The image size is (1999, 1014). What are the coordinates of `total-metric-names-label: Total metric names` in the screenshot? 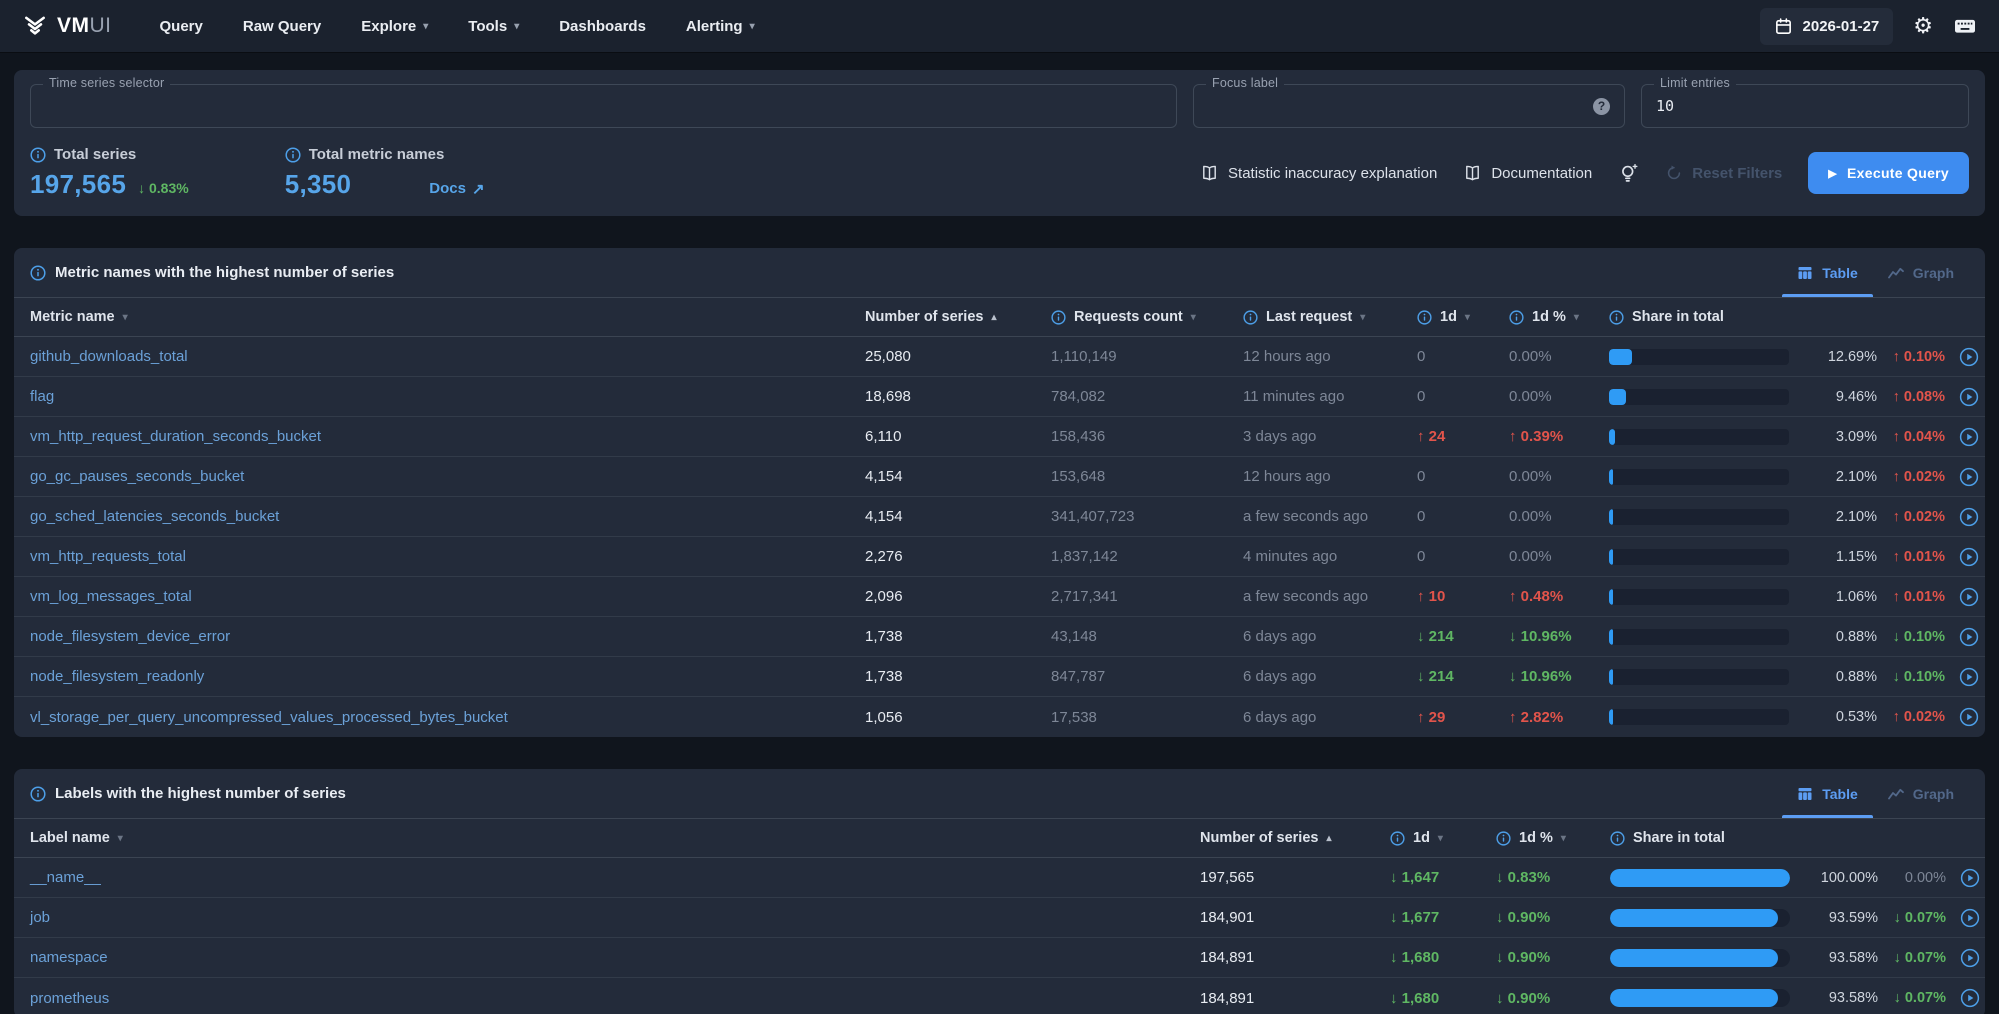 It's located at (385, 154).